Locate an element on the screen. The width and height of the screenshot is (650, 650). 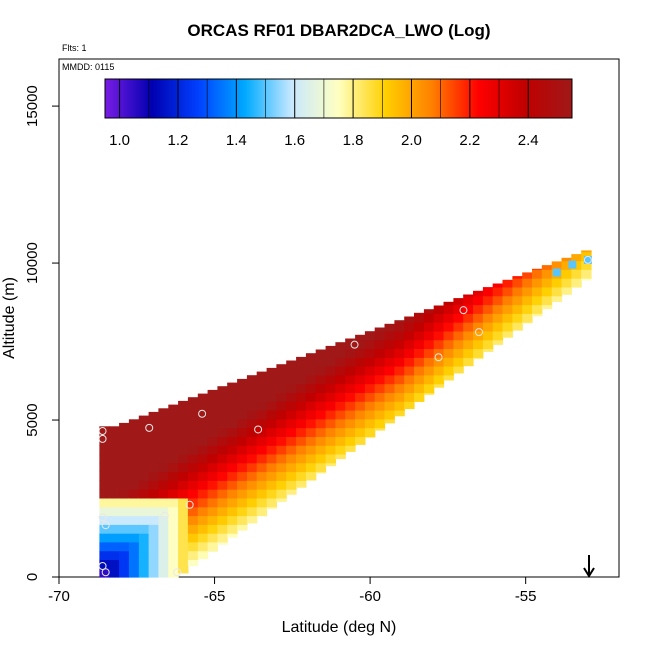
colorbar-tick-label: 1.6 is located at coordinates (294, 140).